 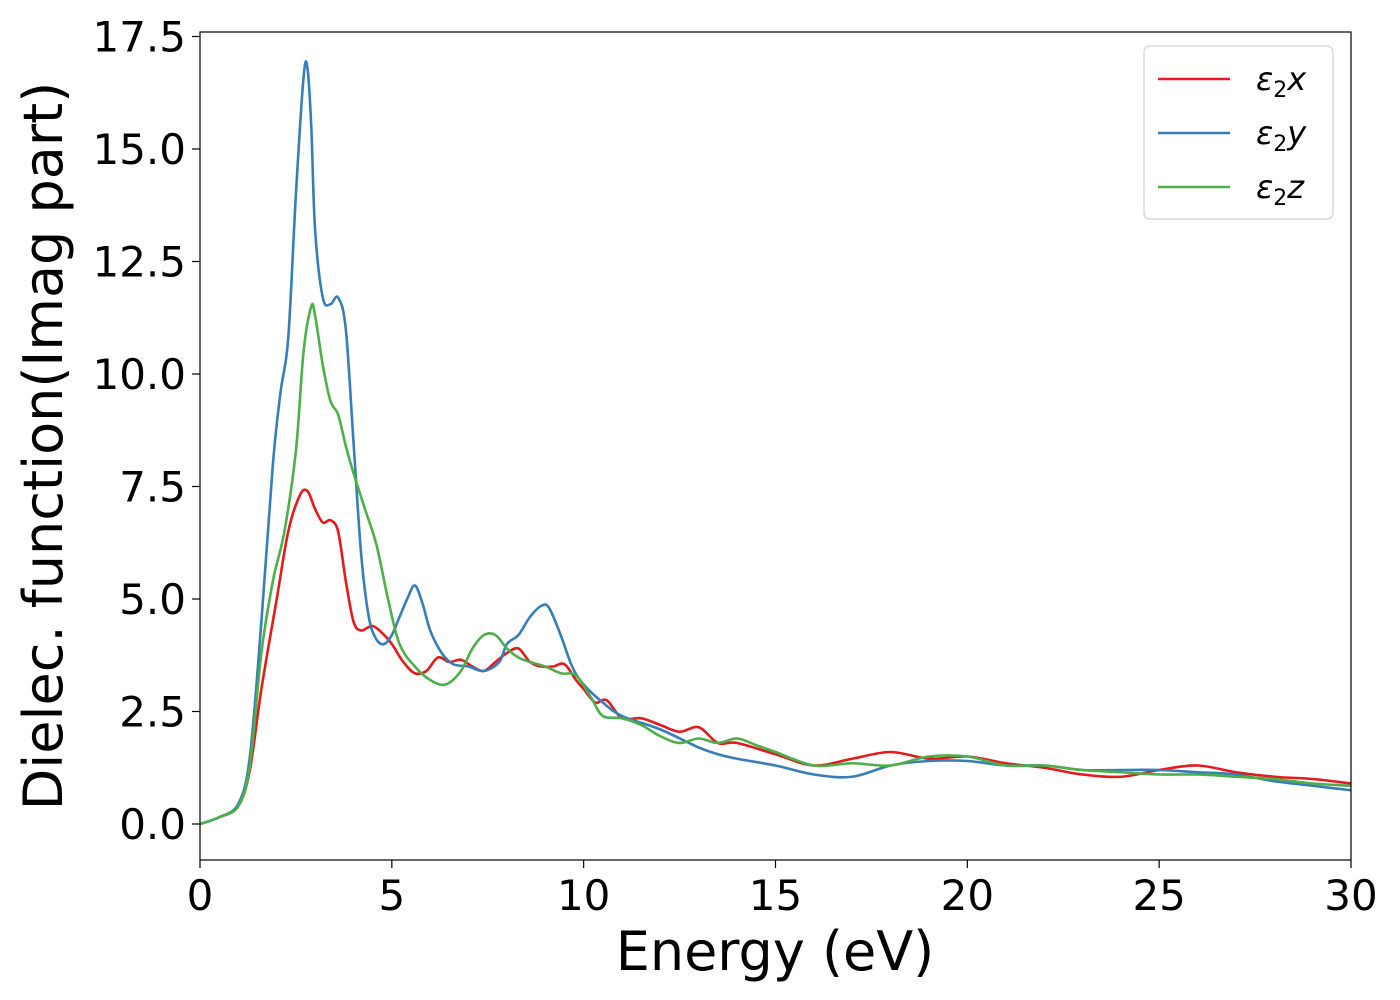 I want to click on x-tick-label: 15, so click(x=775, y=895).